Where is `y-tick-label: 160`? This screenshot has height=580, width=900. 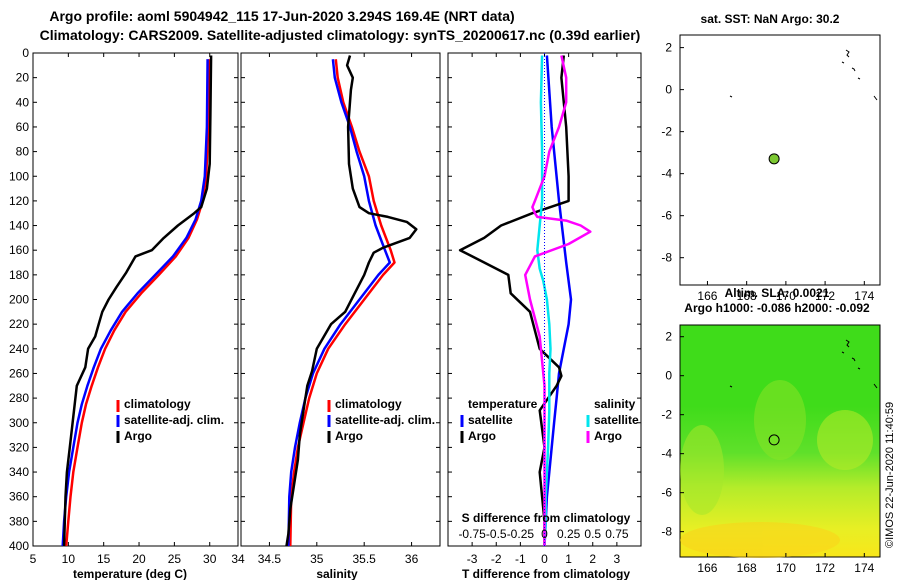
y-tick-label: 160 is located at coordinates (19, 250).